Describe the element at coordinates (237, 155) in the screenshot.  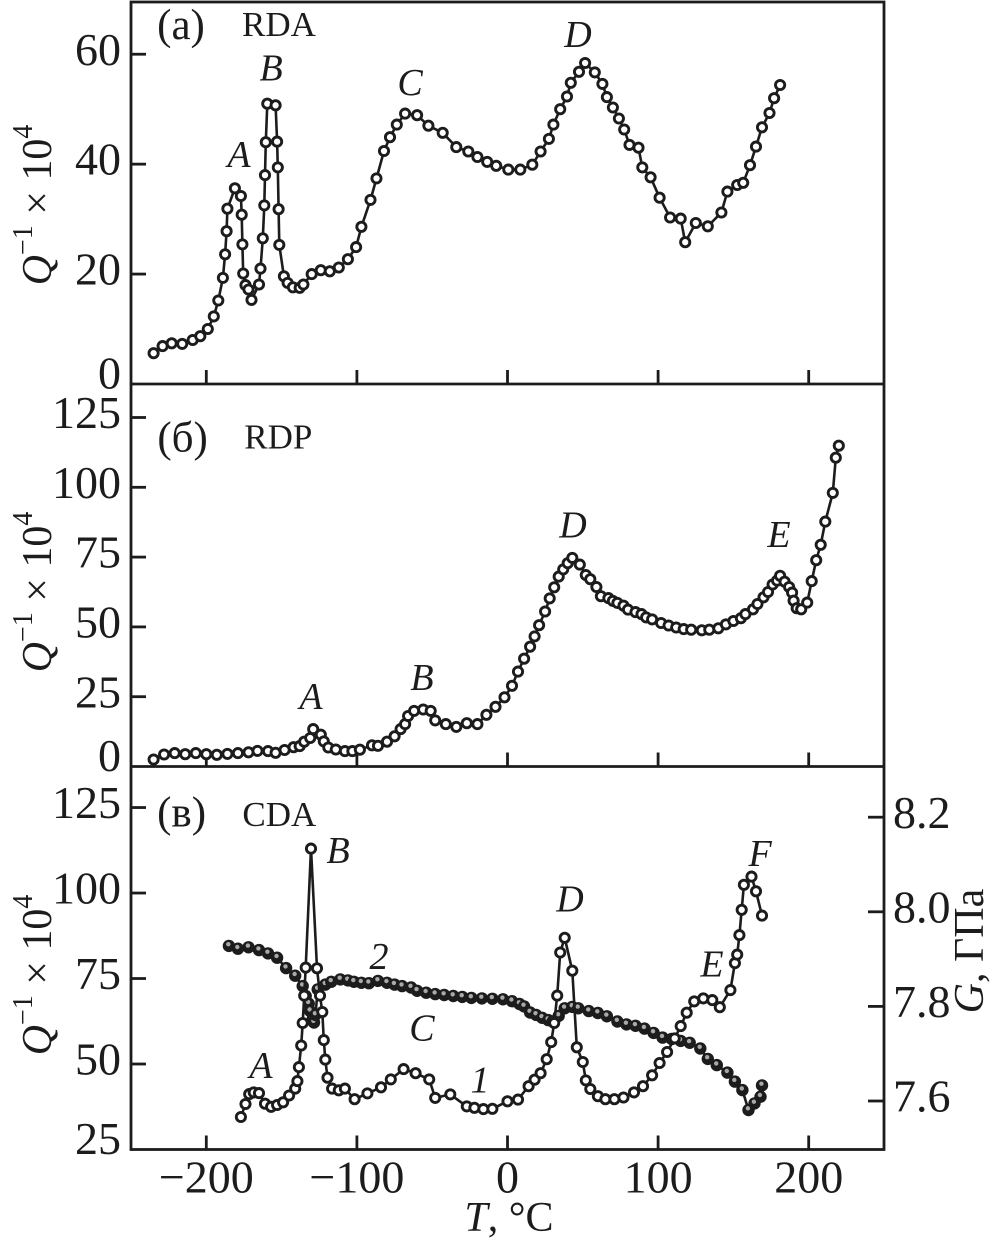
I see `peak-label-a-A: A` at that location.